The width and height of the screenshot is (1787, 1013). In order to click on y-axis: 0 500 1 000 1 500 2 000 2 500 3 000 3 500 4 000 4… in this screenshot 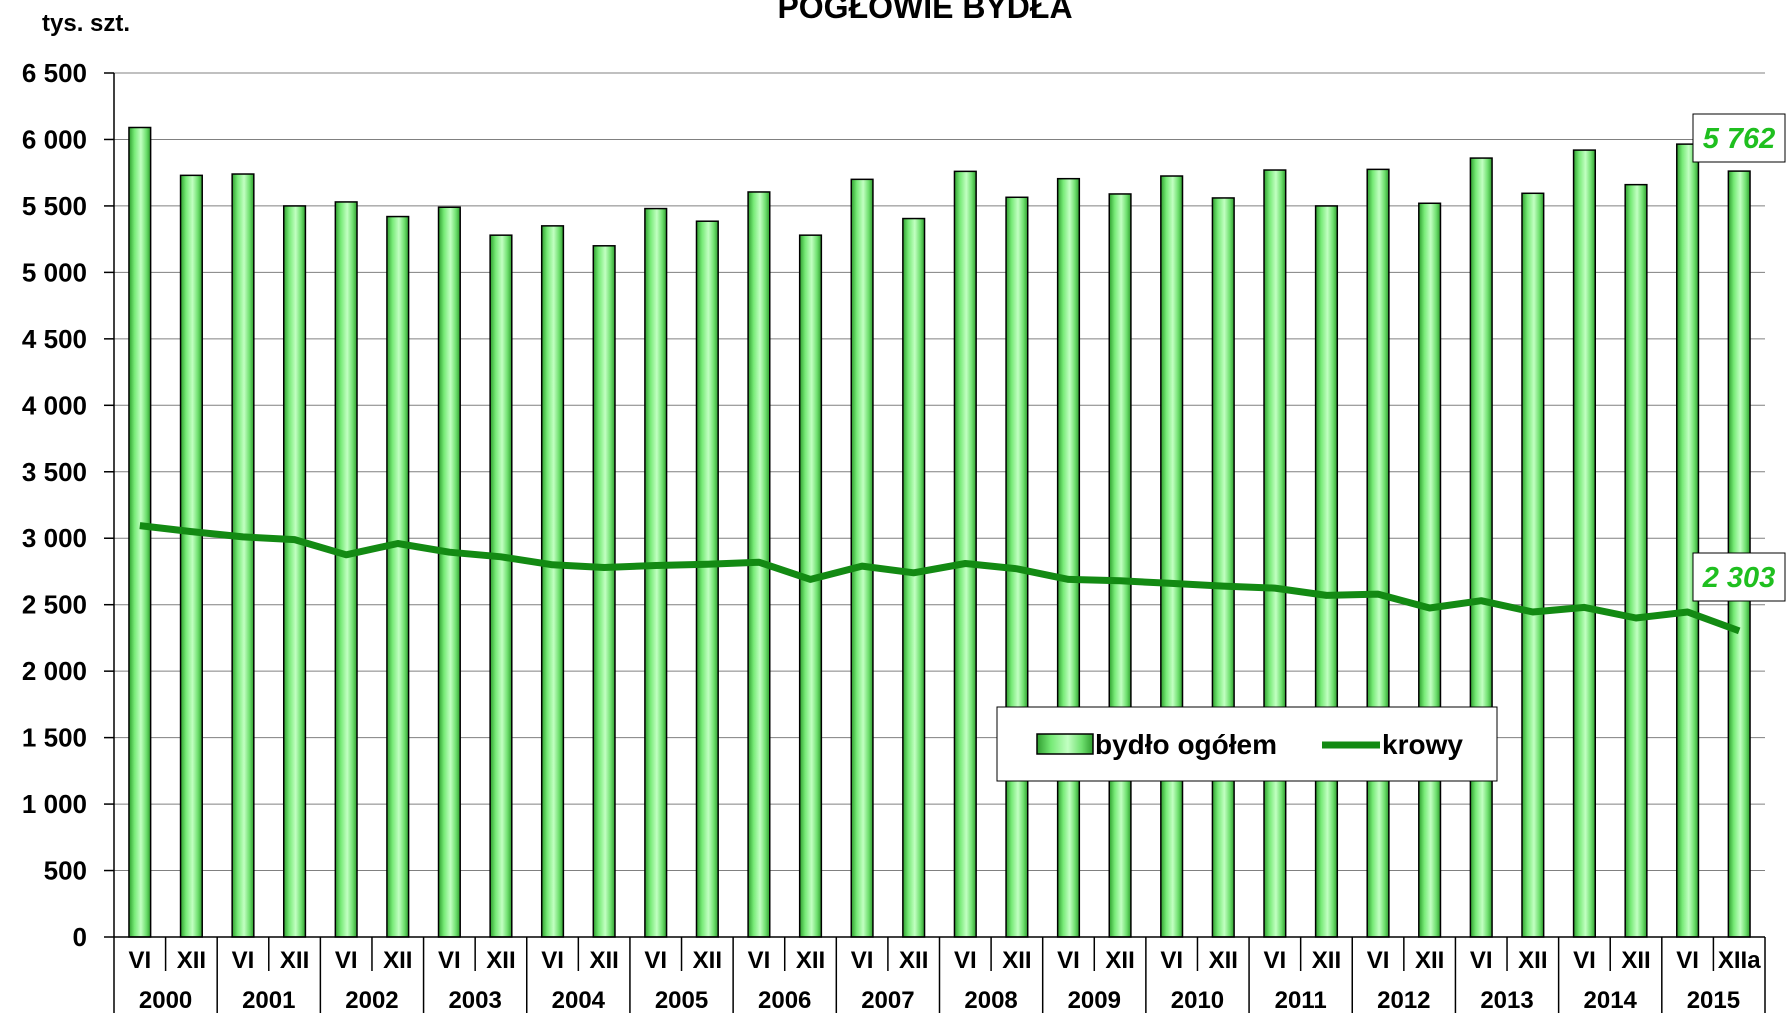, I will do `click(68, 505)`.